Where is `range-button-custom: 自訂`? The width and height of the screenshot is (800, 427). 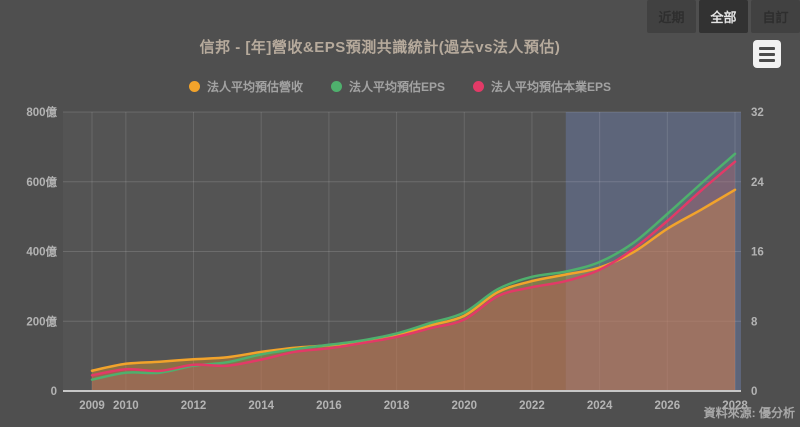
range-button-custom: 自訂 is located at coordinates (775, 16).